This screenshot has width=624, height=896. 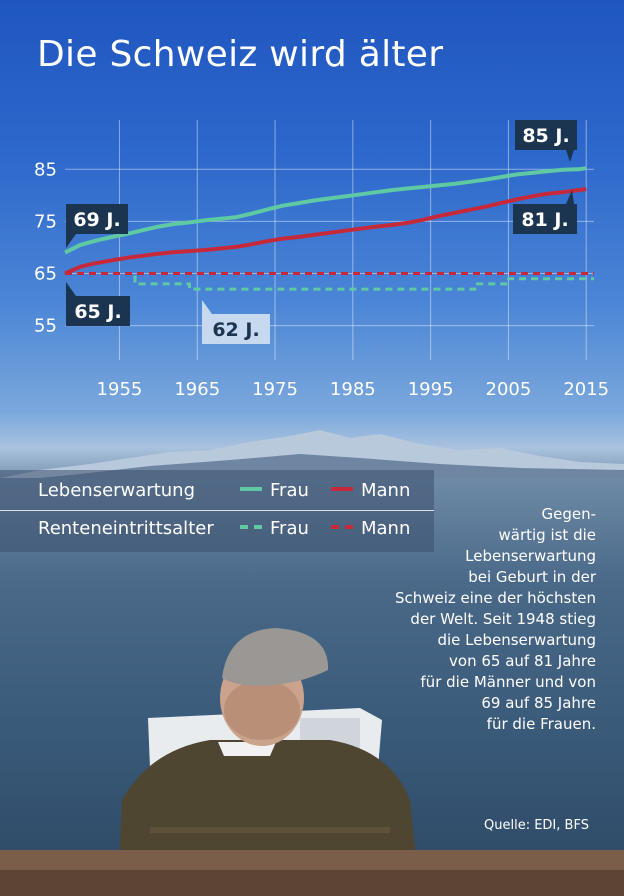 I want to click on dashed-red-line-icon, so click(x=342, y=527).